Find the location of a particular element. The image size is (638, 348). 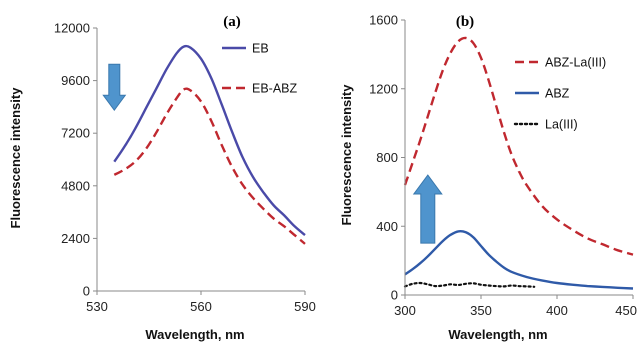

panel-b-label: (b) is located at coordinates (465, 22).